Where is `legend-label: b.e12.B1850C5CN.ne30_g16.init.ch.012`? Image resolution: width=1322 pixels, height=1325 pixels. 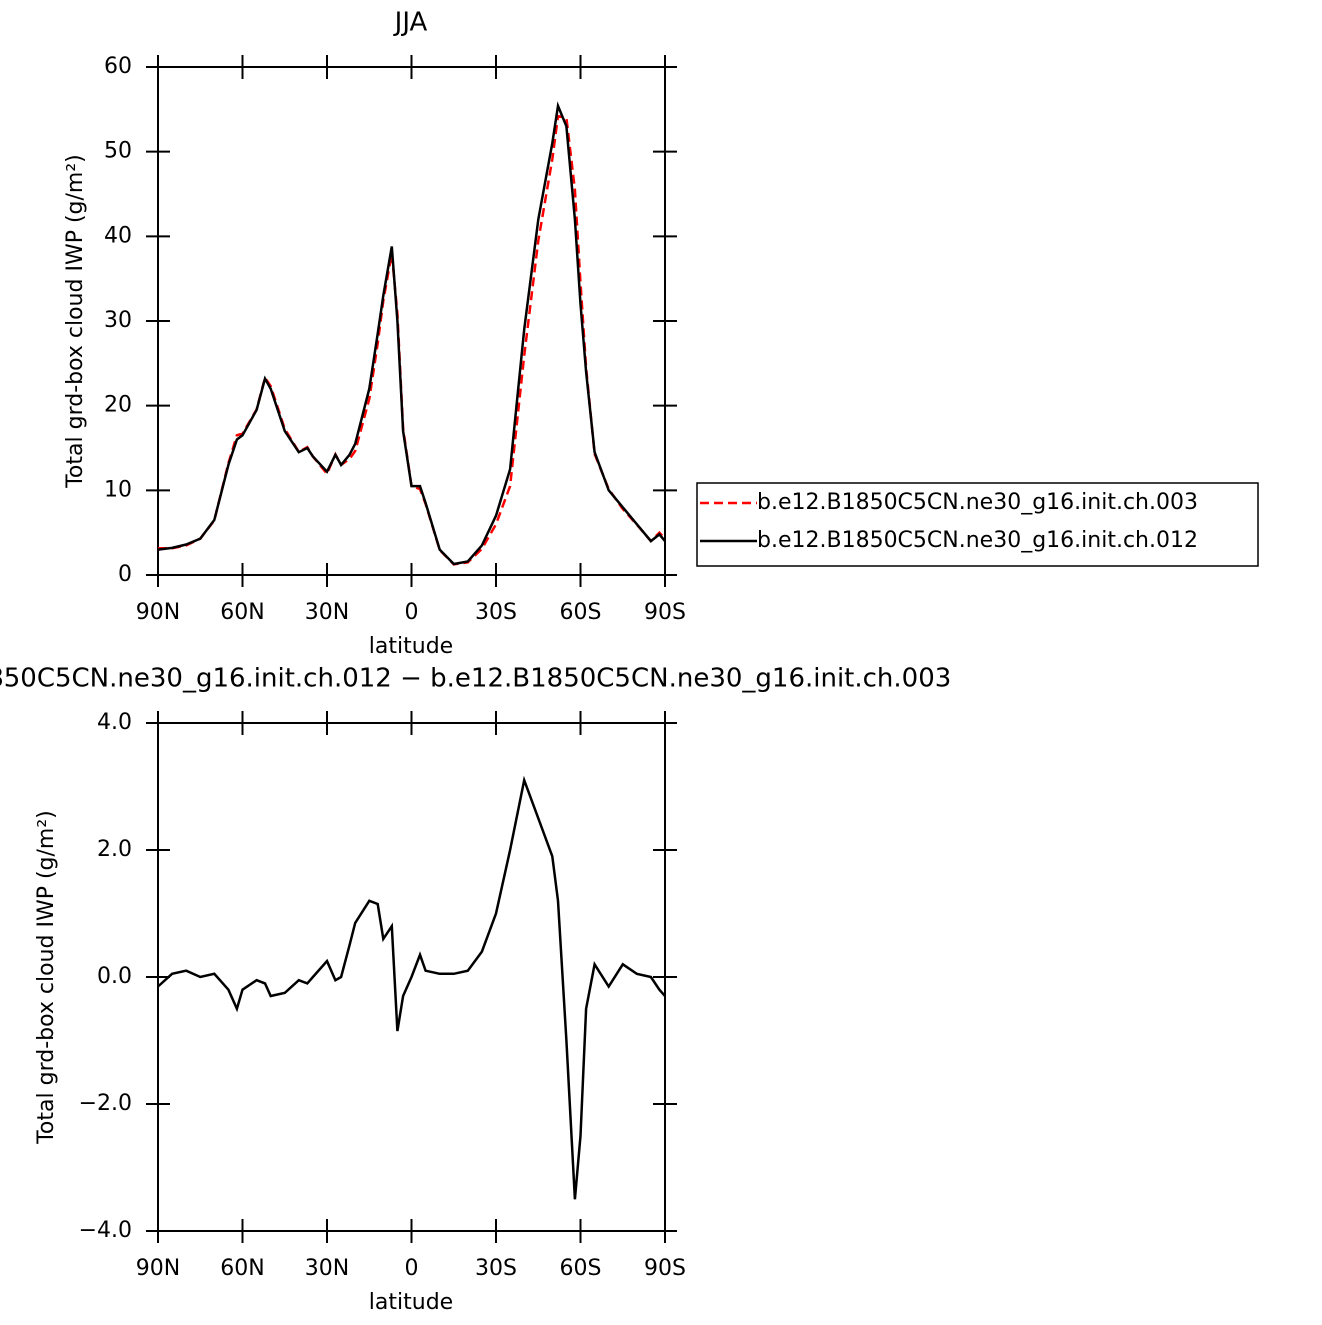
legend-label: b.e12.B1850C5CN.ne30_g16.init.ch.012 is located at coordinates (977, 540).